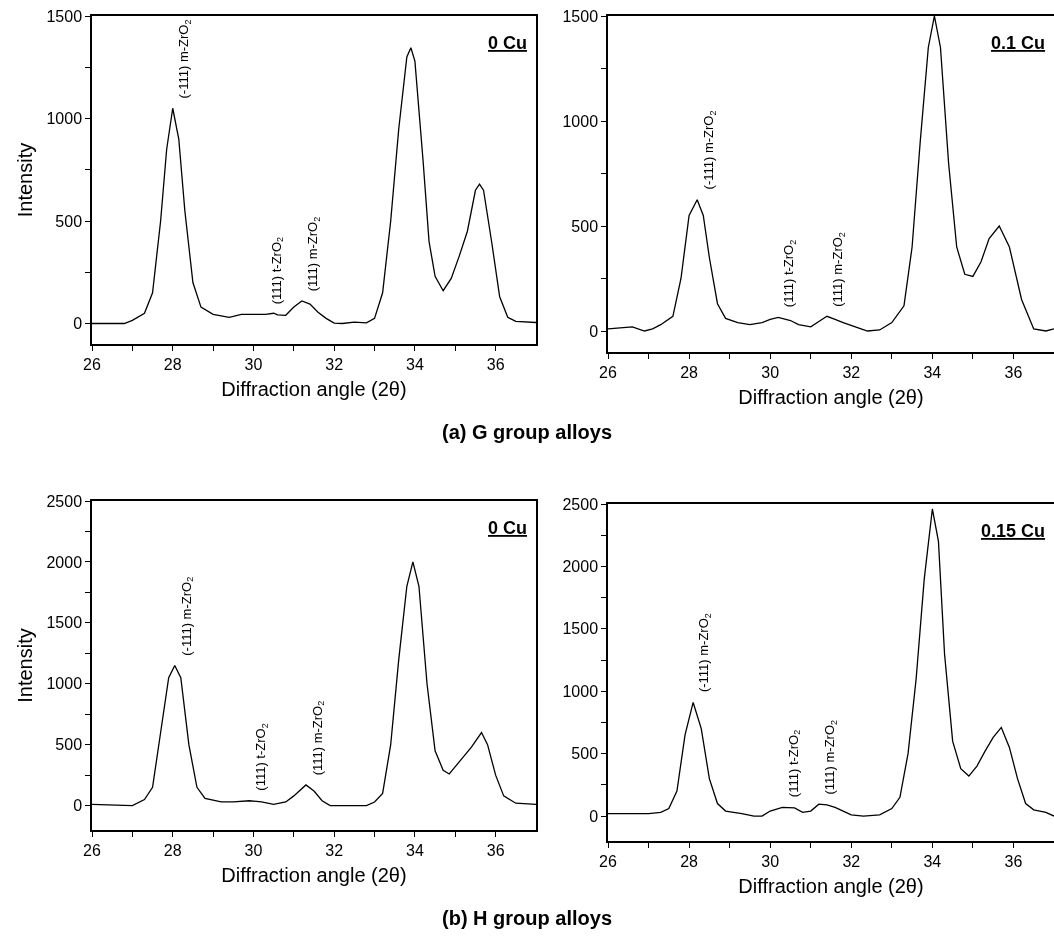 This screenshot has height=947, width=1054. What do you see at coordinates (1013, 531) in the screenshot?
I see `text: 0.15 Cu` at bounding box center [1013, 531].